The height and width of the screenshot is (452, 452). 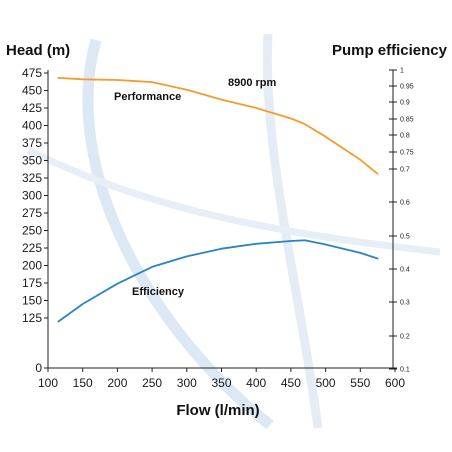 I want to click on right-tick-label: 0.6, so click(x=405, y=203).